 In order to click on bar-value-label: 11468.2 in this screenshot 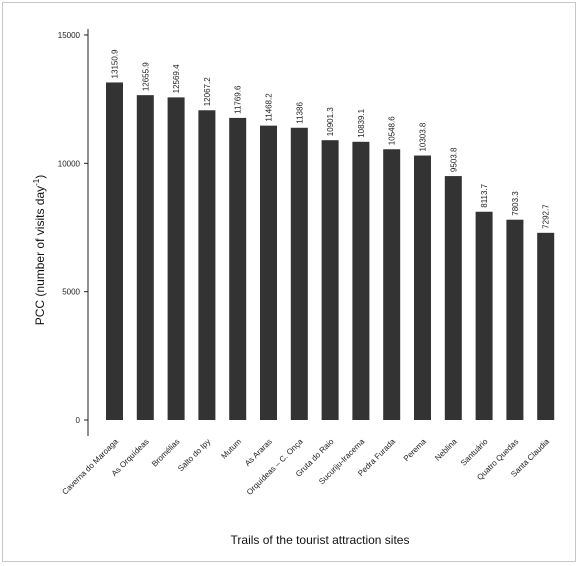, I will do `click(269, 107)`.